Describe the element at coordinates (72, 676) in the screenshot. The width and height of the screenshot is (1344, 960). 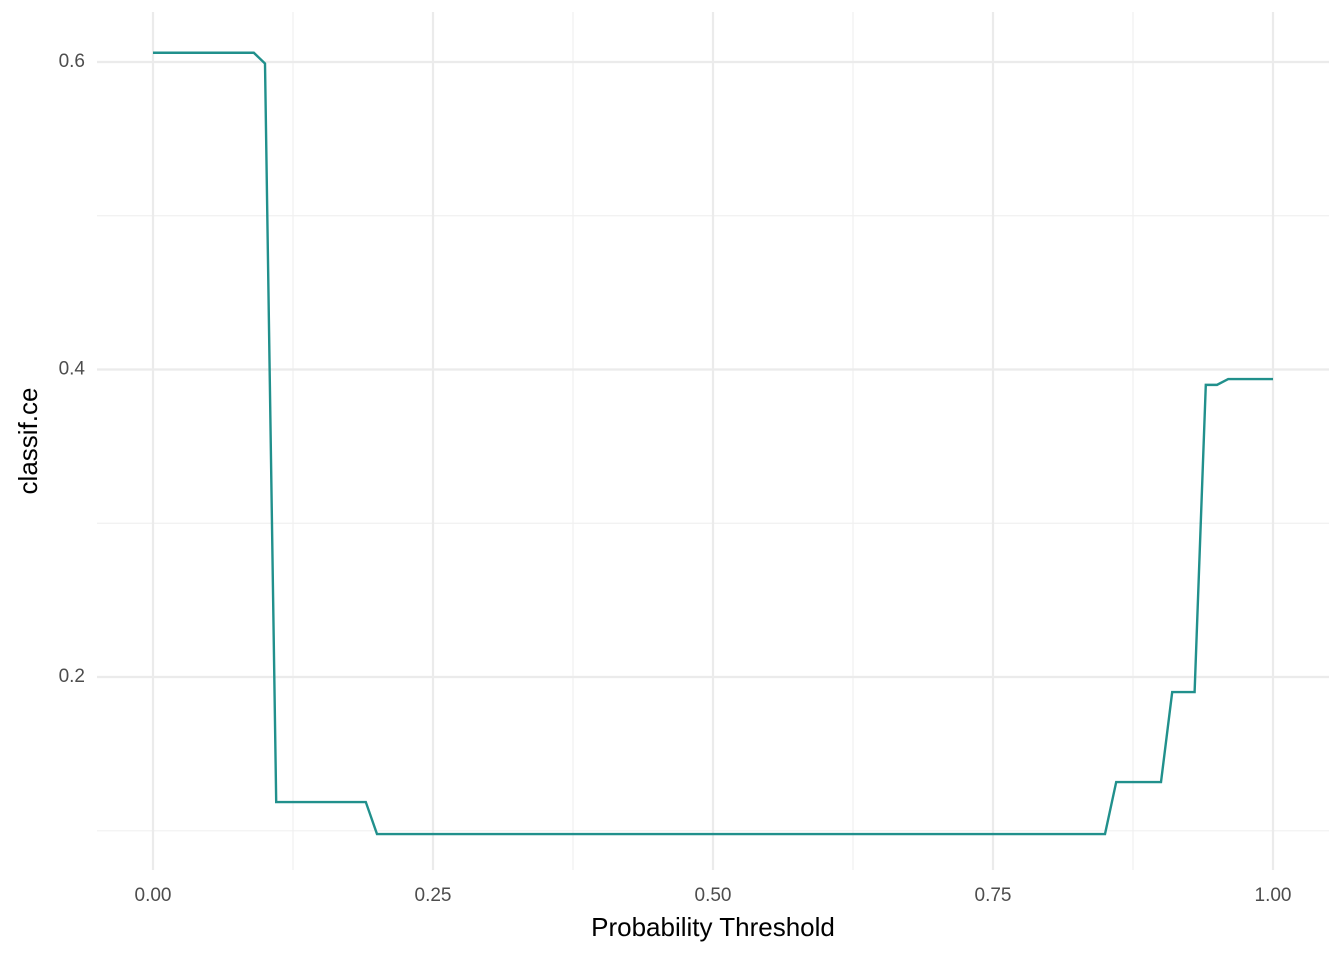
I see `y-tick-label: 0.2` at that location.